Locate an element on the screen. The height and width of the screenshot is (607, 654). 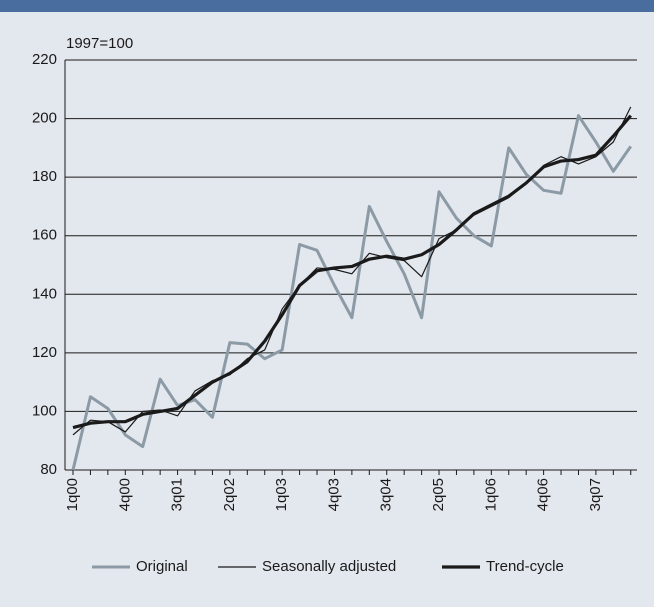
y-tick-label: 120 is located at coordinates (44, 352).